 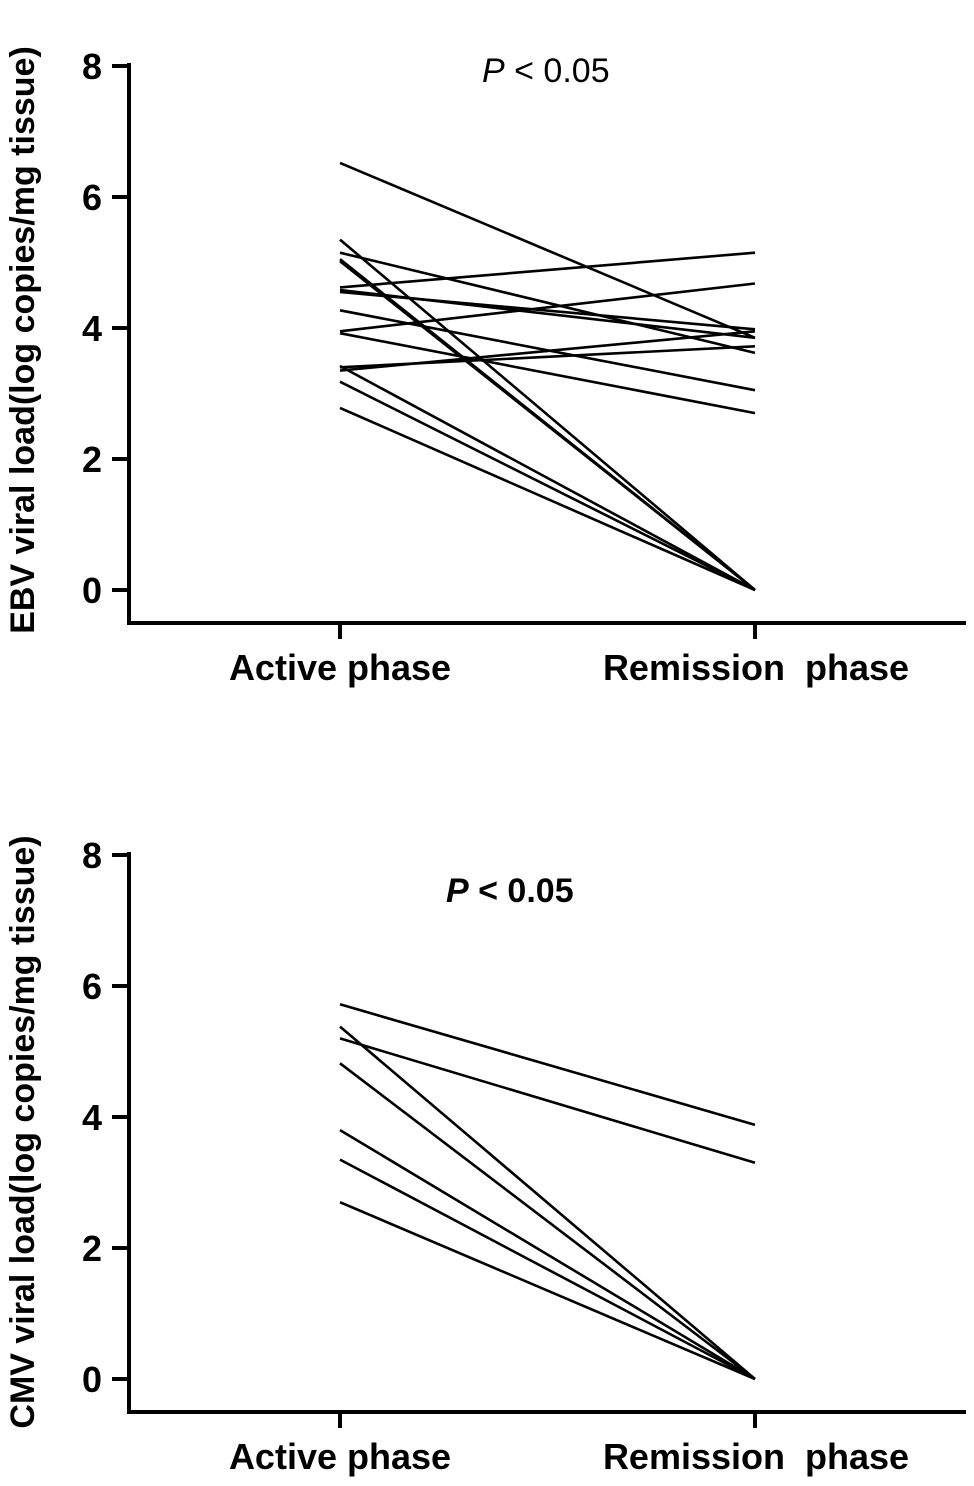 What do you see at coordinates (92, 986) in the screenshot?
I see `cmv-y-tick-label: 6` at bounding box center [92, 986].